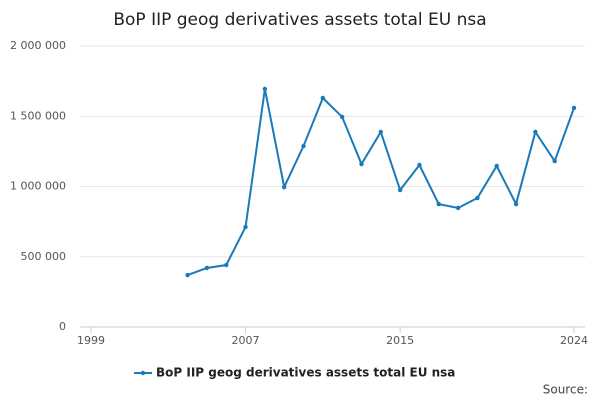  What do you see at coordinates (38, 186) in the screenshot?
I see `y-tick-label: 1 000 000` at bounding box center [38, 186].